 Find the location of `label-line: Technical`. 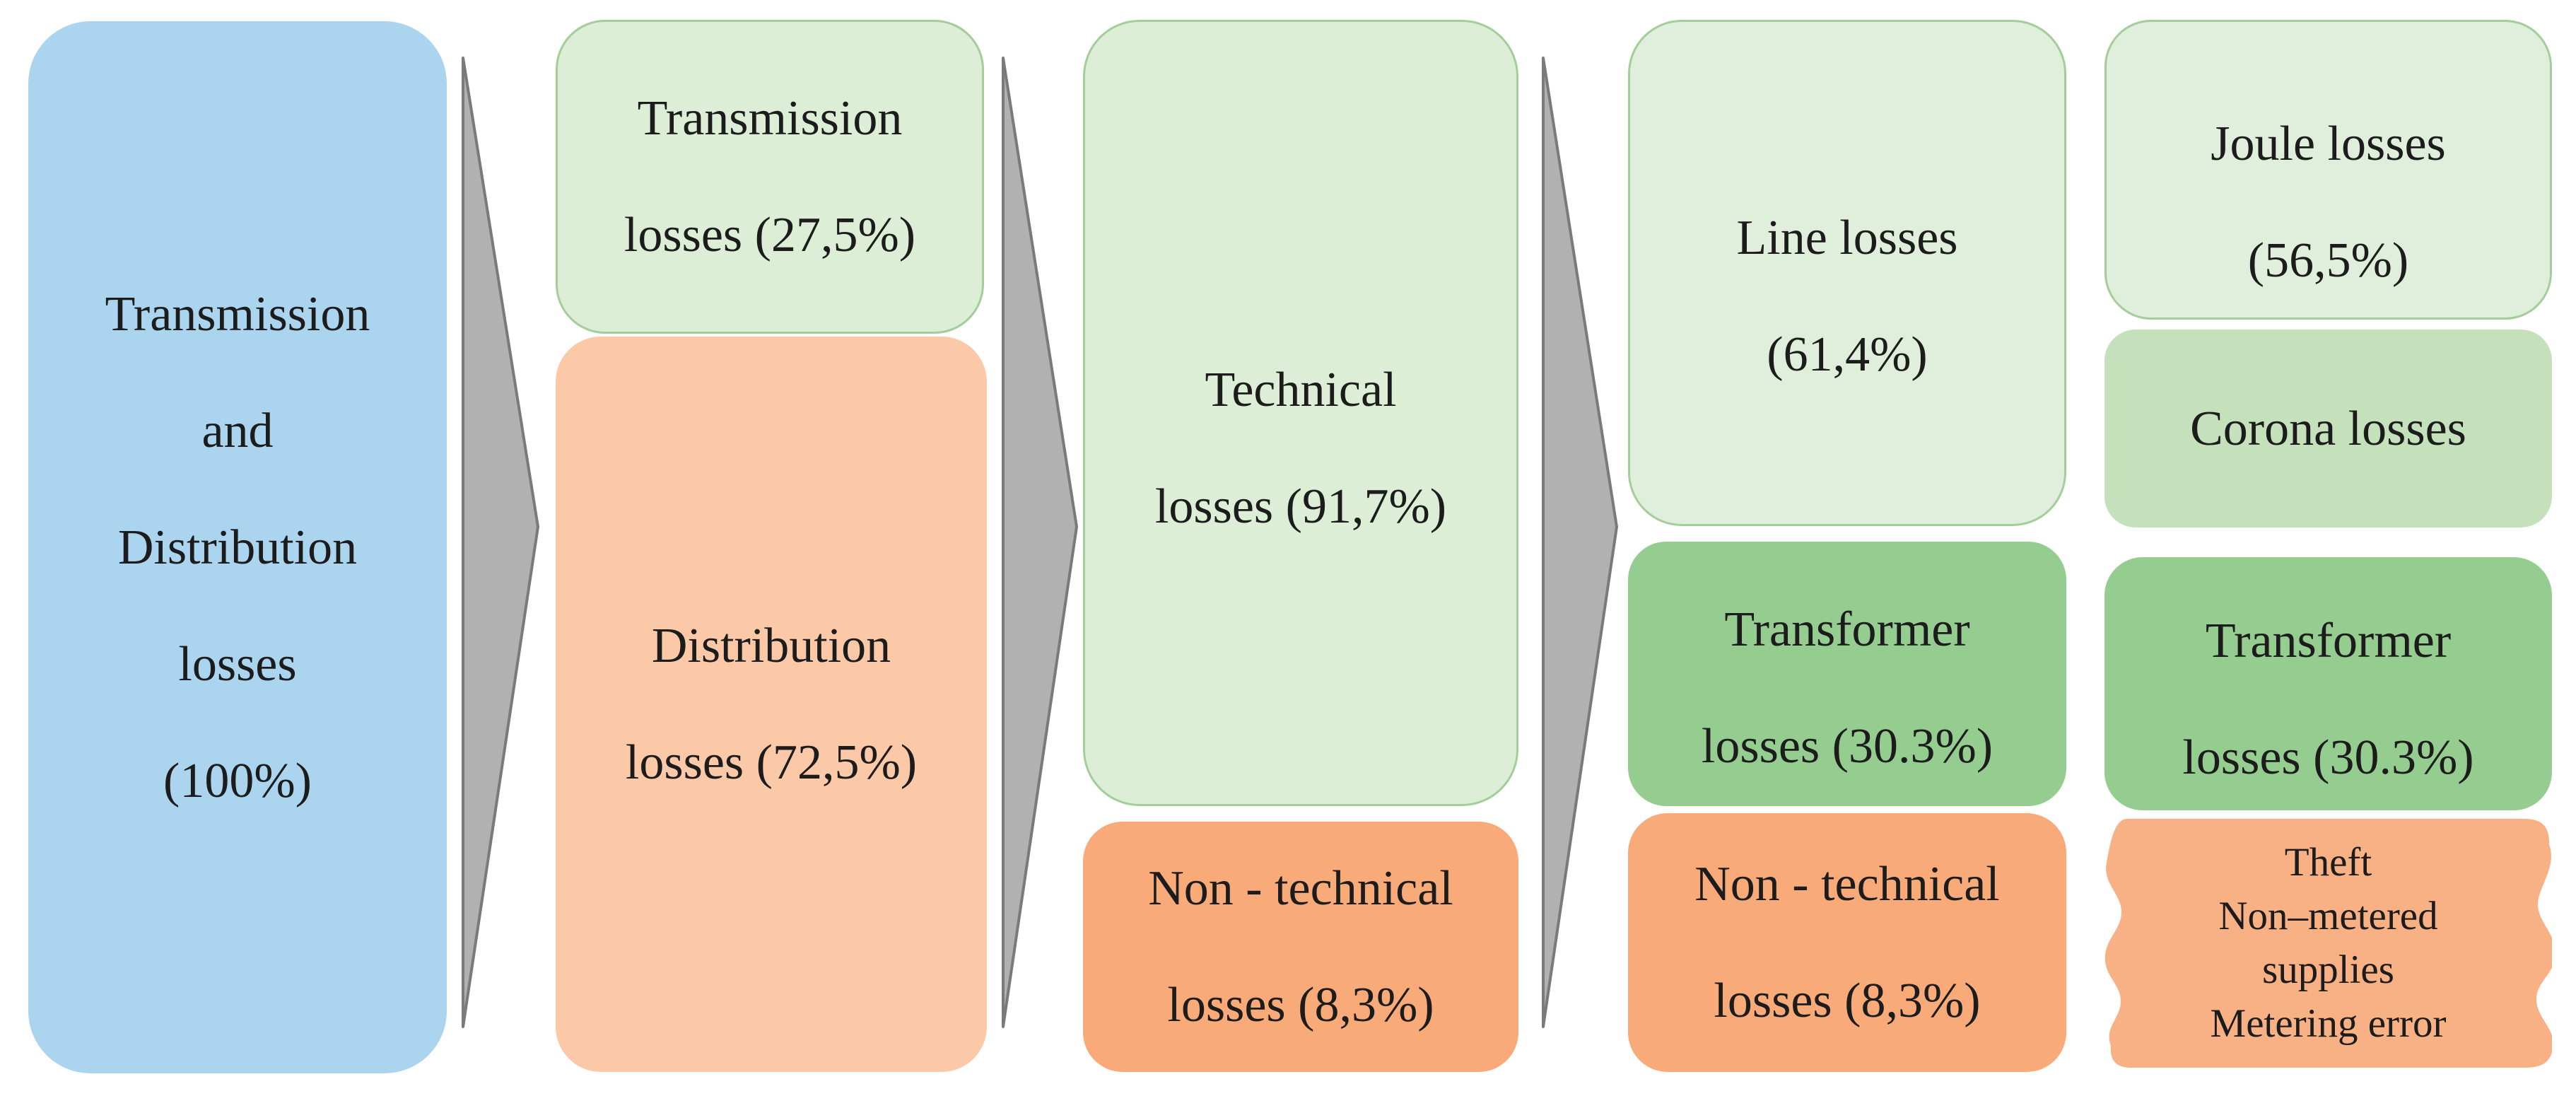

label-line: Technical is located at coordinates (1301, 390).